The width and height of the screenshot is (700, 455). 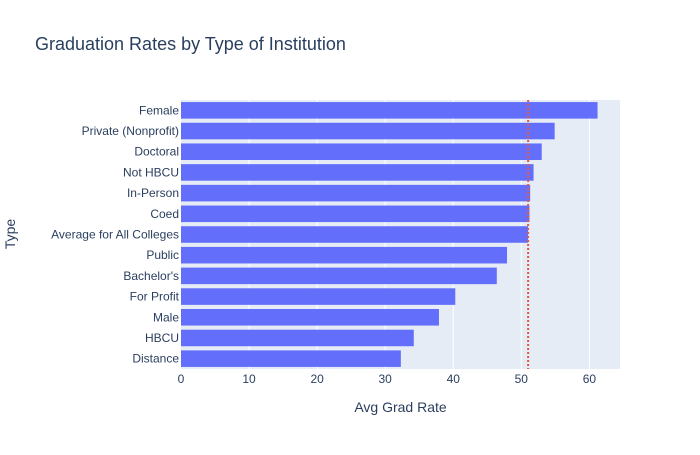 I want to click on bar-hbcu, so click(x=297, y=338).